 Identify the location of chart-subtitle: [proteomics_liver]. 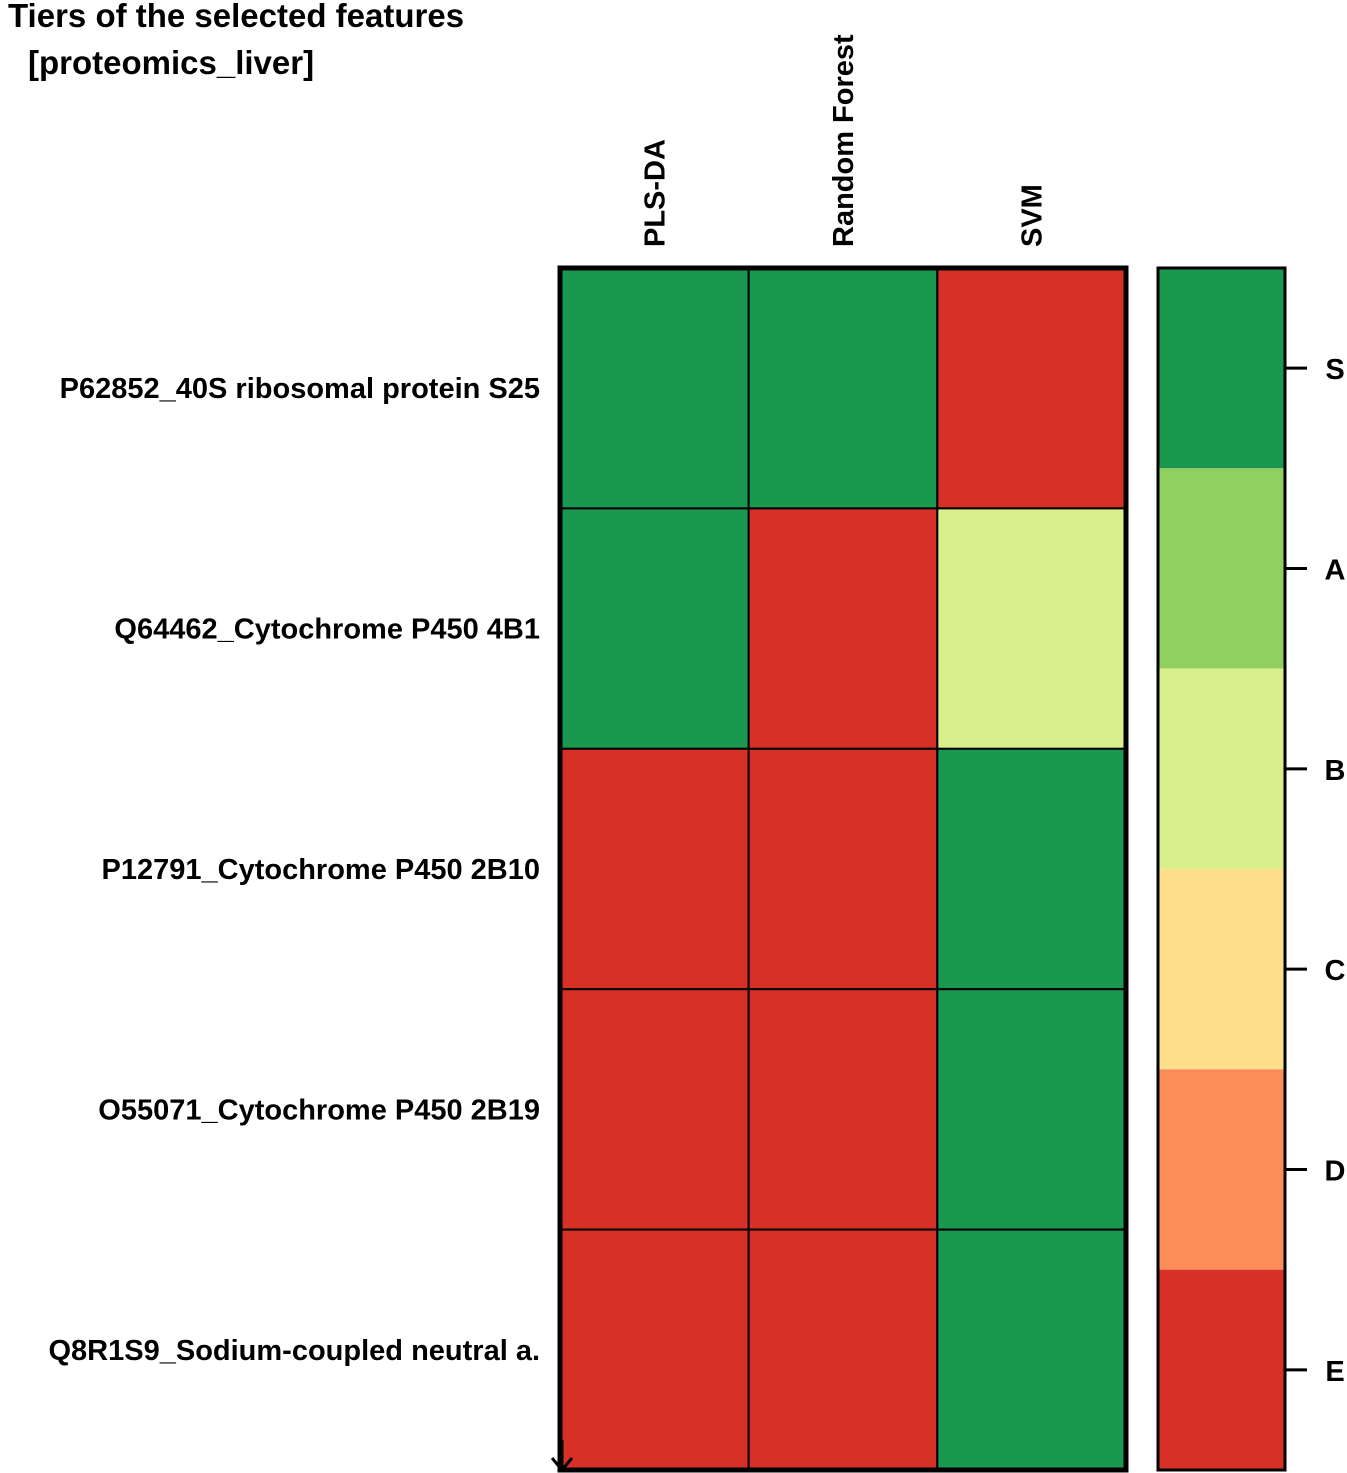
(171, 62).